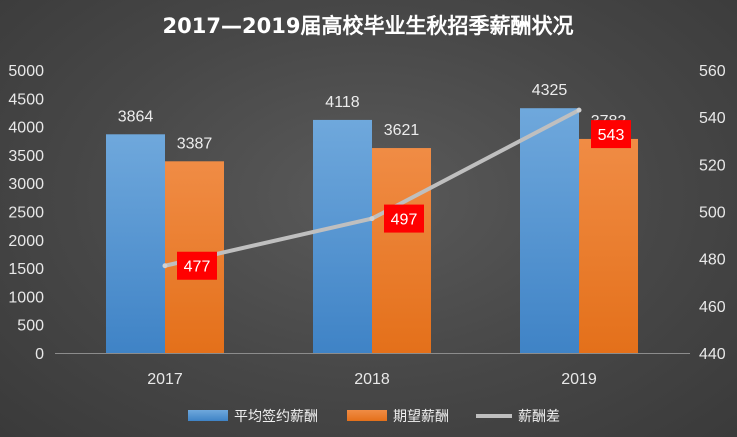  Describe the element at coordinates (712, 260) in the screenshot. I see `right-tick-label: 480` at that location.